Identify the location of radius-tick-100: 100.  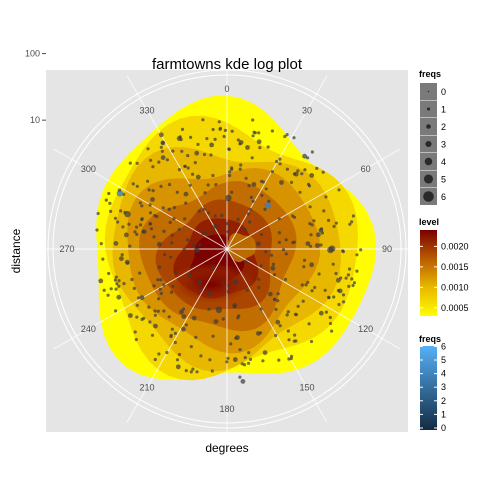
(32, 54).